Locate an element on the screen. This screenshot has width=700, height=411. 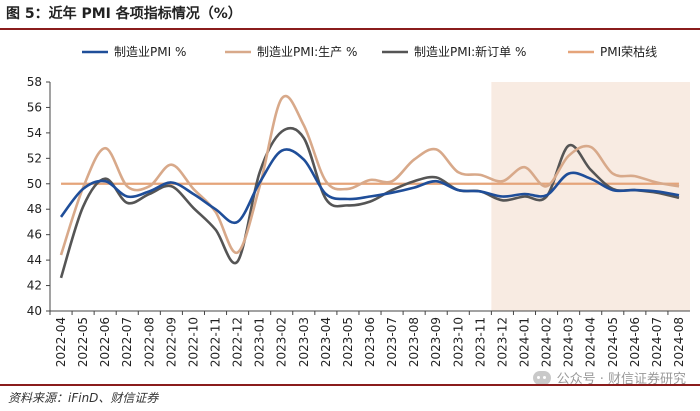
y-tick-label: 48 is located at coordinates (34, 209).